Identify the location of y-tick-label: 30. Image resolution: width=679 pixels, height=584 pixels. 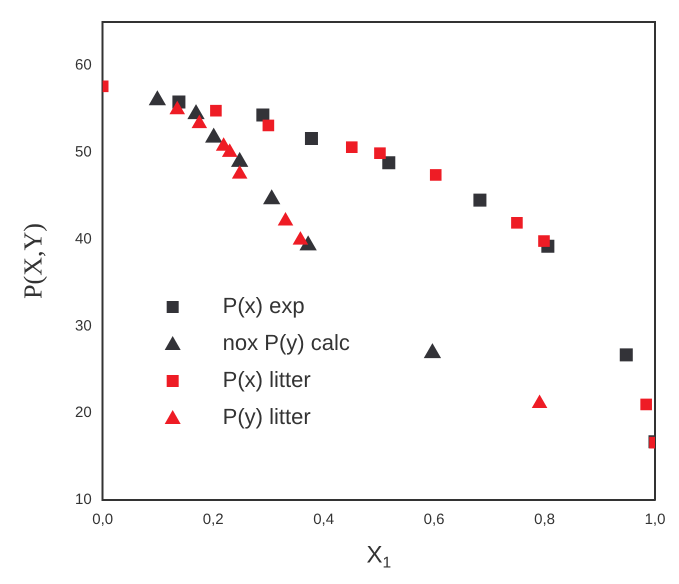
(83, 325).